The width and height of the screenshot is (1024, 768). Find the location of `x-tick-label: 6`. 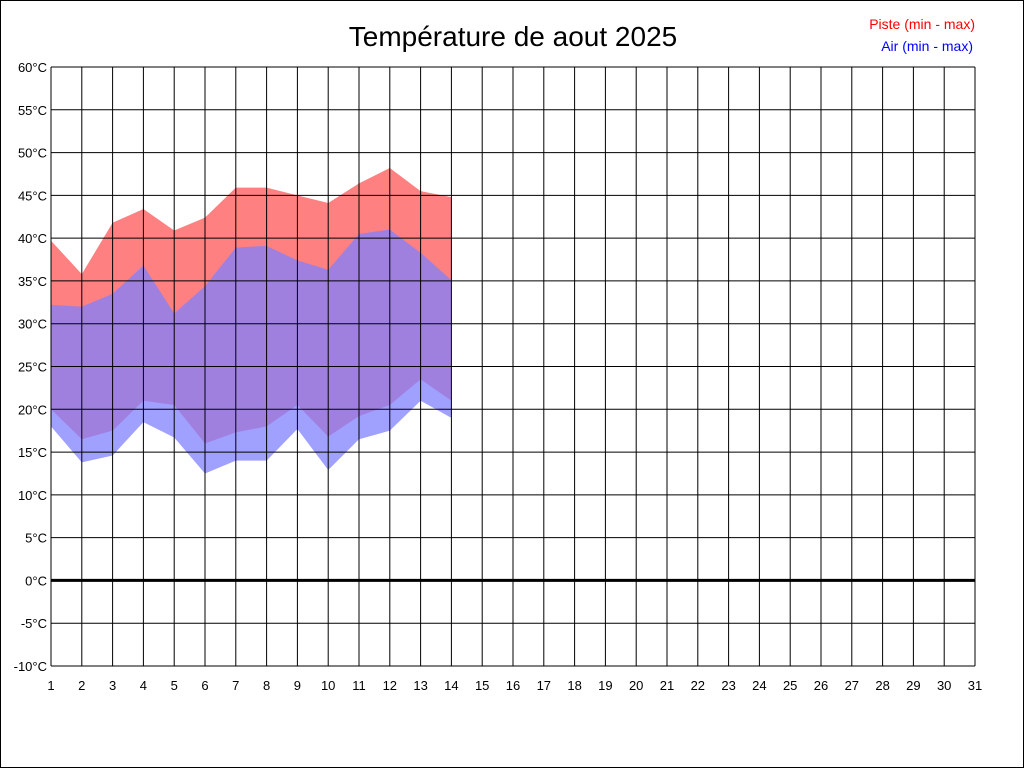

x-tick-label: 6 is located at coordinates (204, 685).